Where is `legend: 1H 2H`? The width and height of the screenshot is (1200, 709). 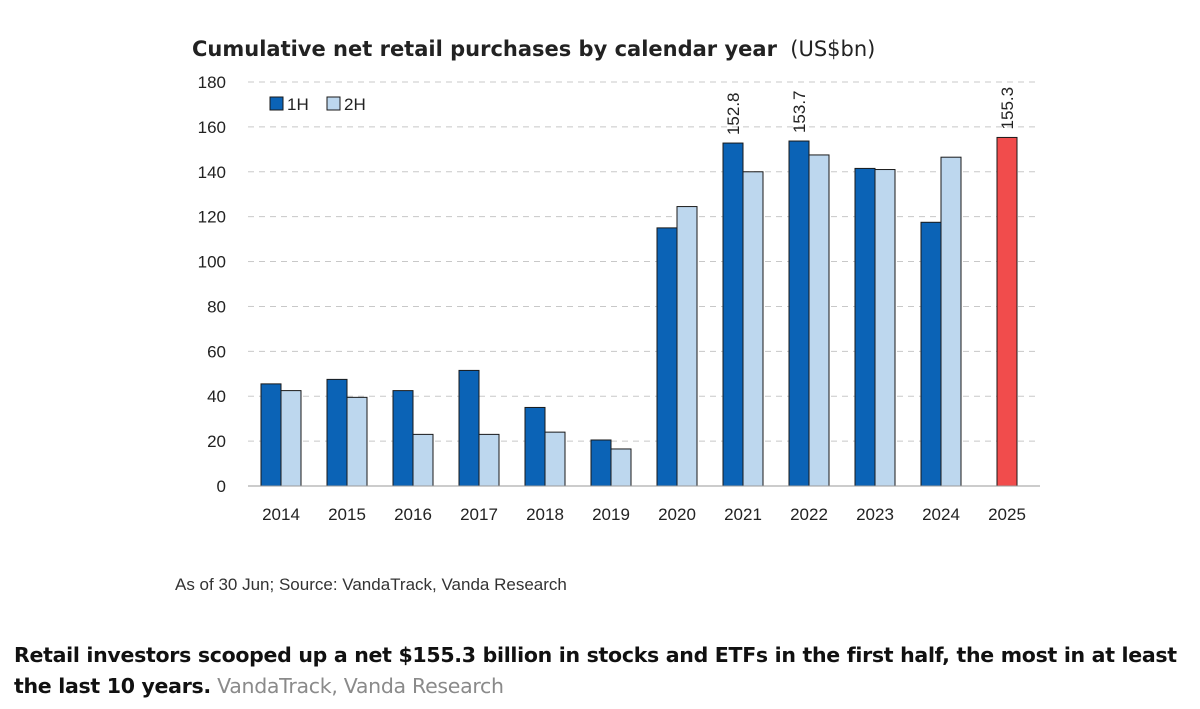
legend: 1H 2H is located at coordinates (317, 104).